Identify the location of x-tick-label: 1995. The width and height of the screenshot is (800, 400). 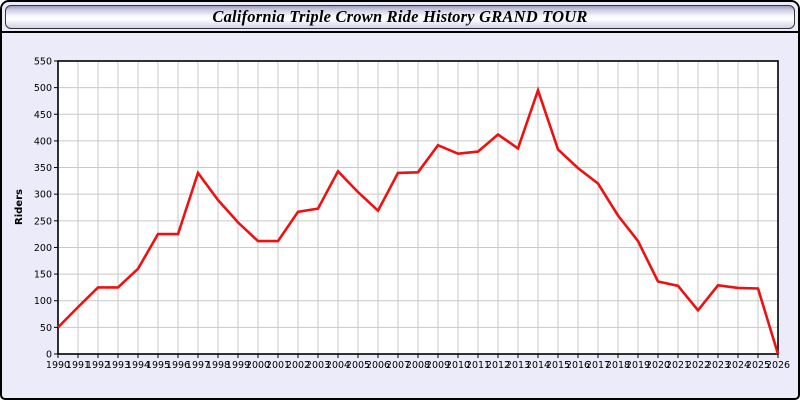
(158, 365).